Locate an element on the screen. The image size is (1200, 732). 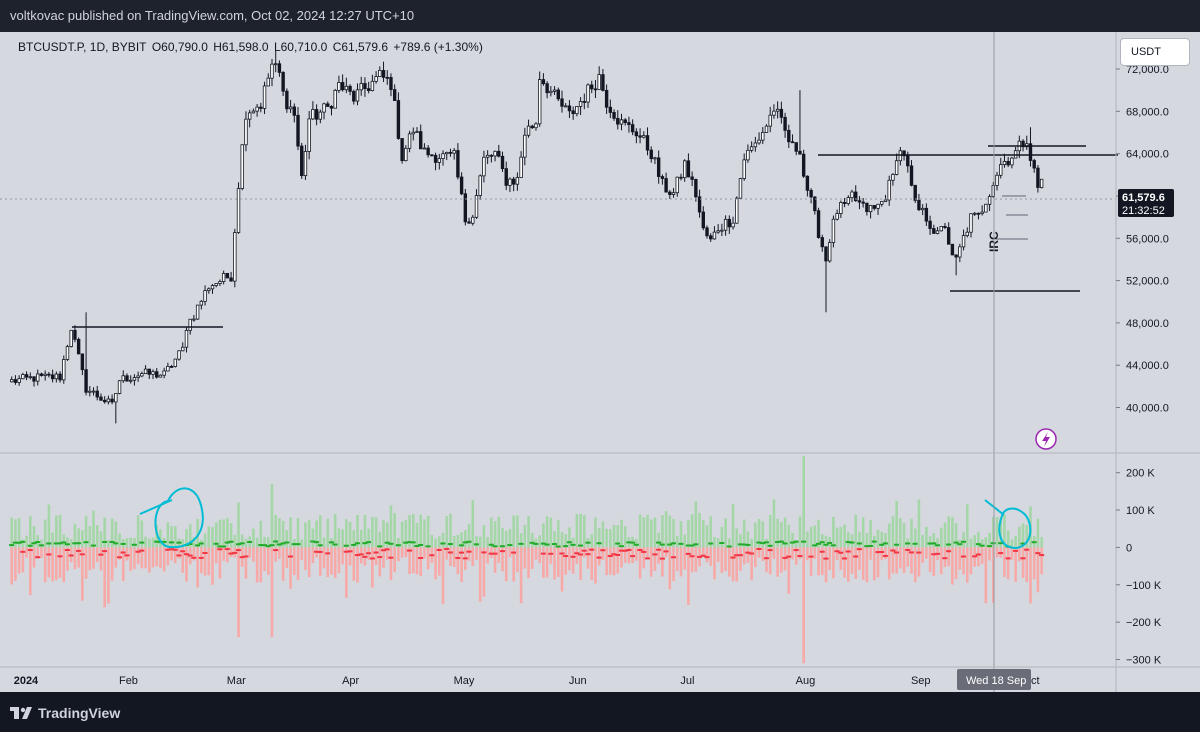
hist-axis-label: −100 K is located at coordinates (1144, 586).